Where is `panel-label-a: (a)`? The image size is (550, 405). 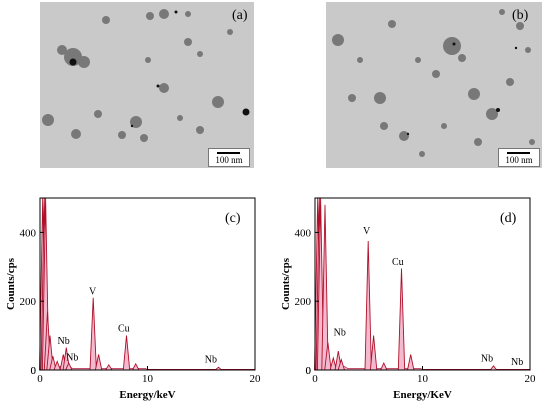 panel-label-a: (a) is located at coordinates (240, 15).